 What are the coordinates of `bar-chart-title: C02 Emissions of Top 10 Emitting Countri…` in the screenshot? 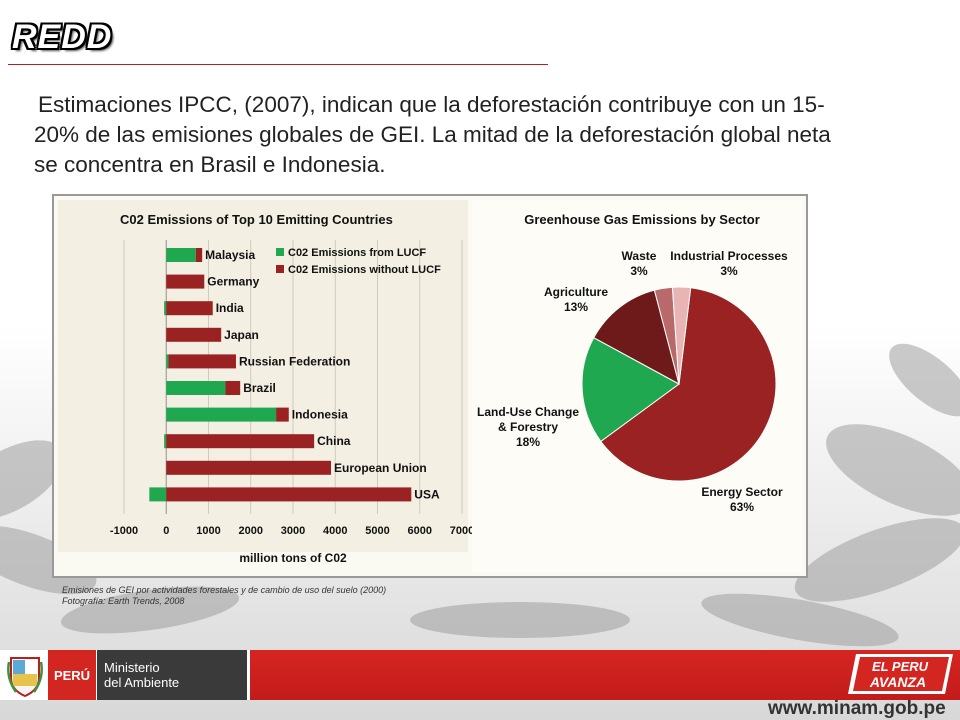 It's located at (256, 219).